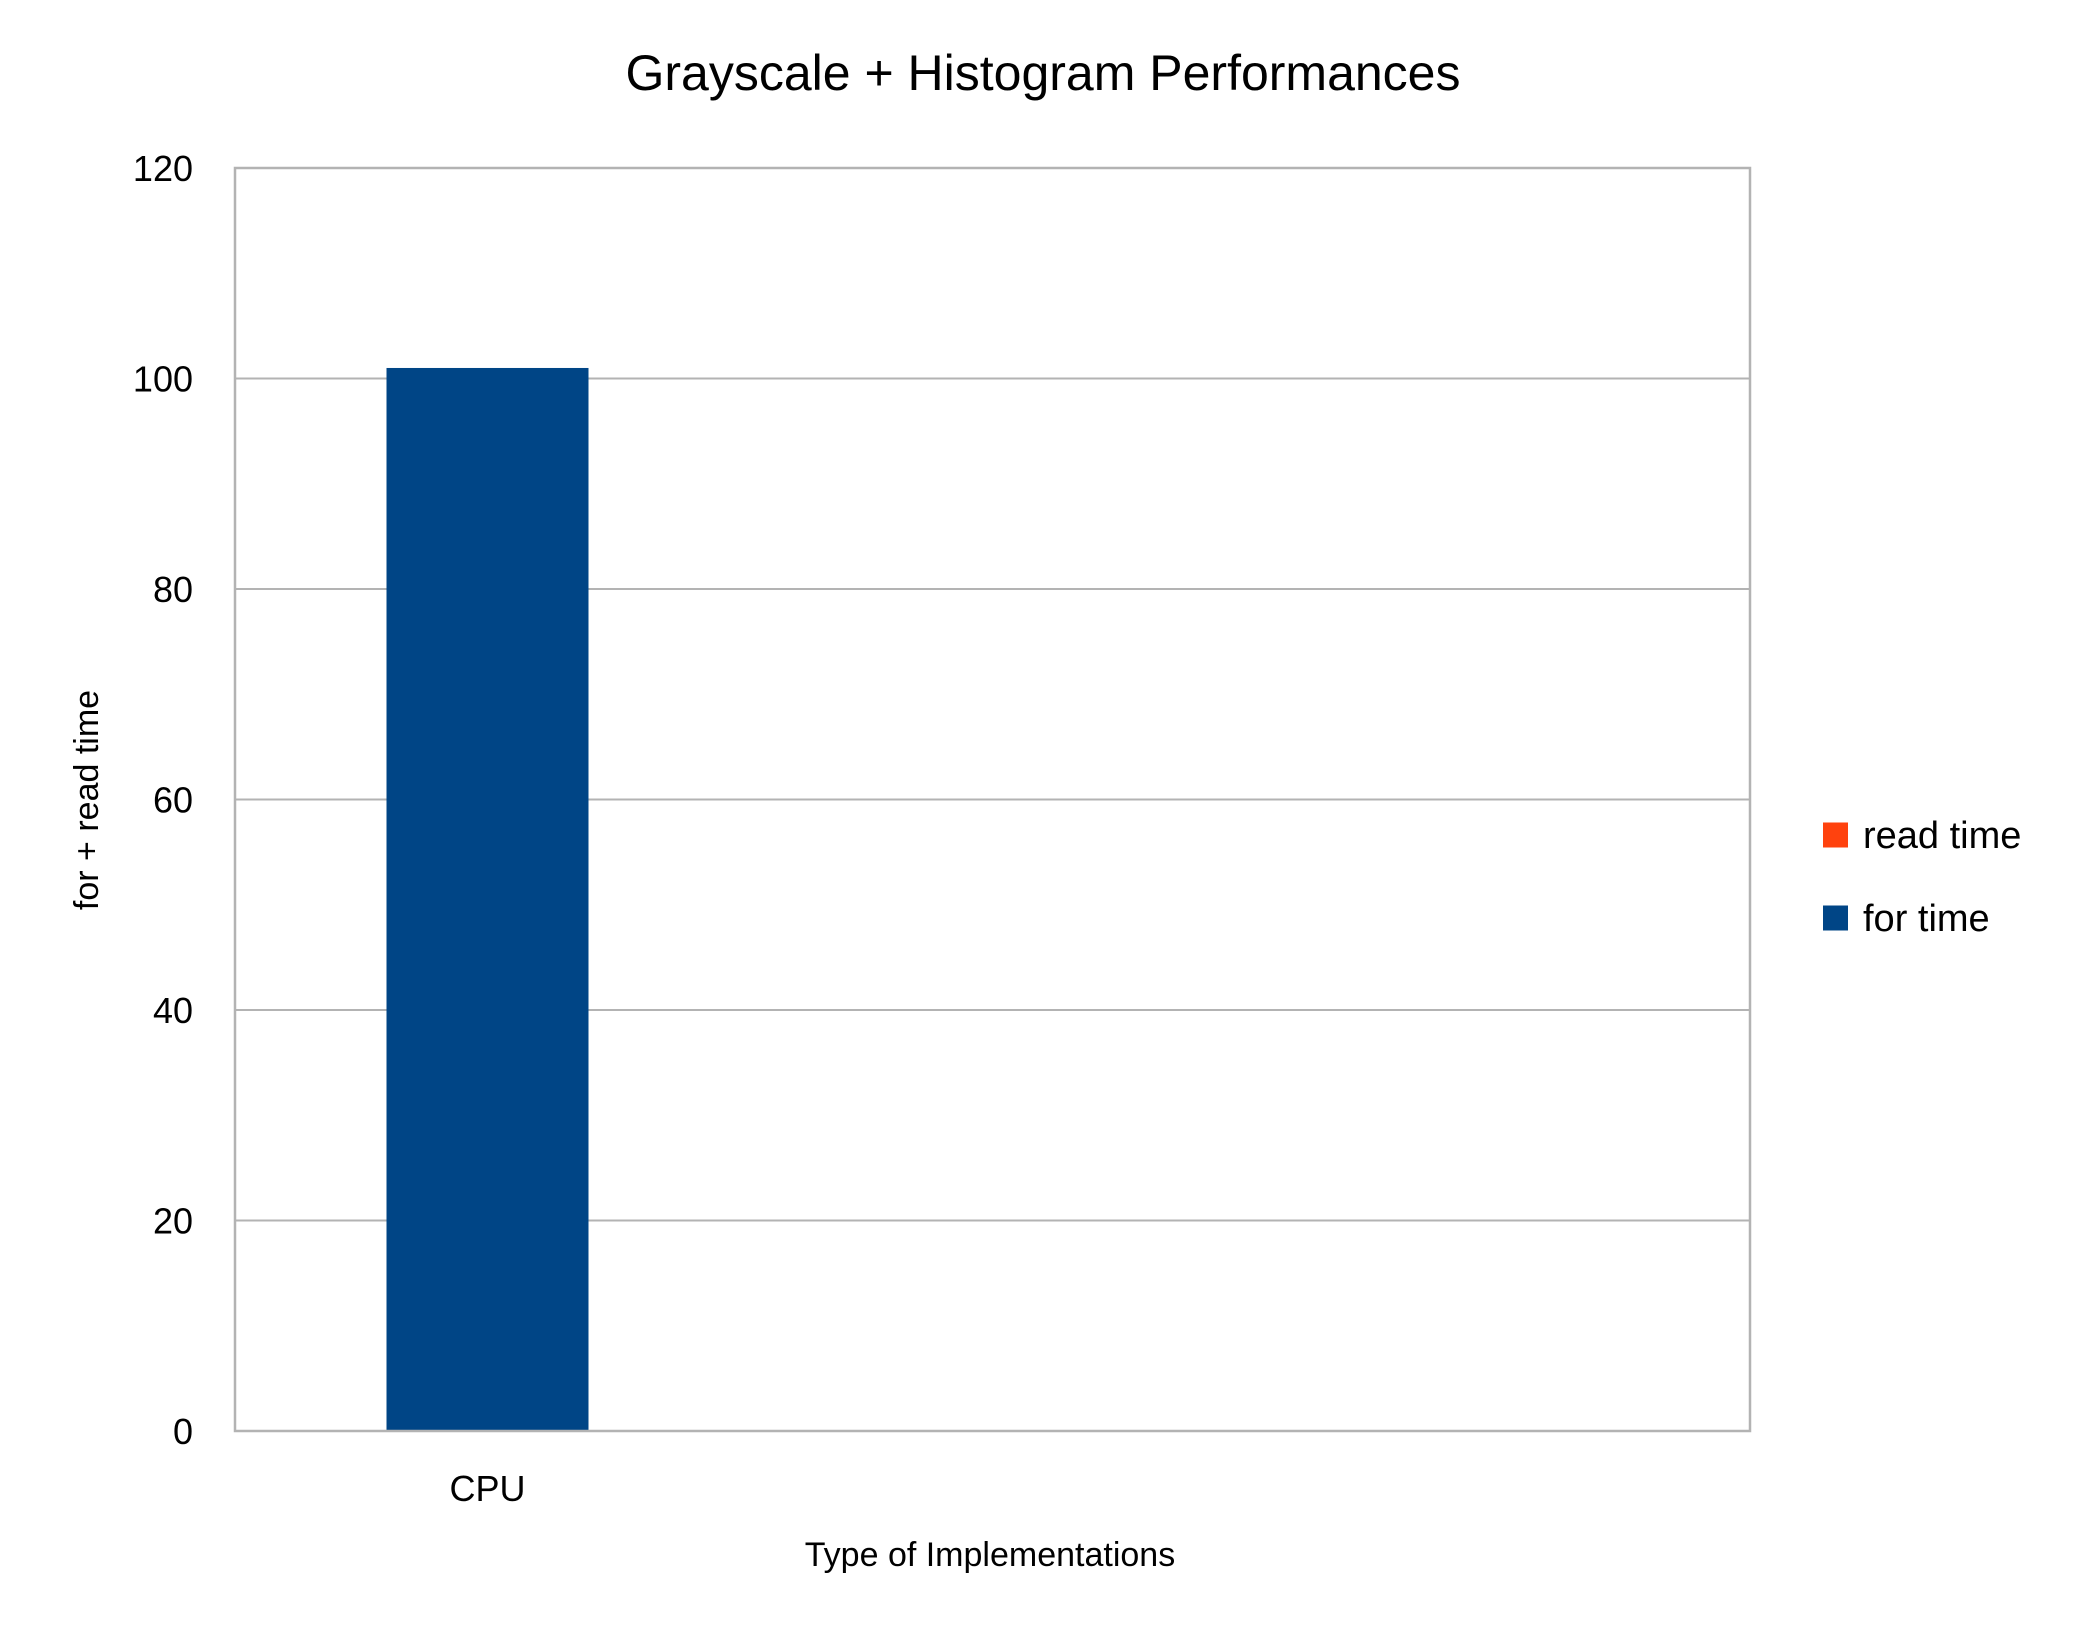 The width and height of the screenshot is (2085, 1645). What do you see at coordinates (1942, 836) in the screenshot?
I see `legend-label: read time` at bounding box center [1942, 836].